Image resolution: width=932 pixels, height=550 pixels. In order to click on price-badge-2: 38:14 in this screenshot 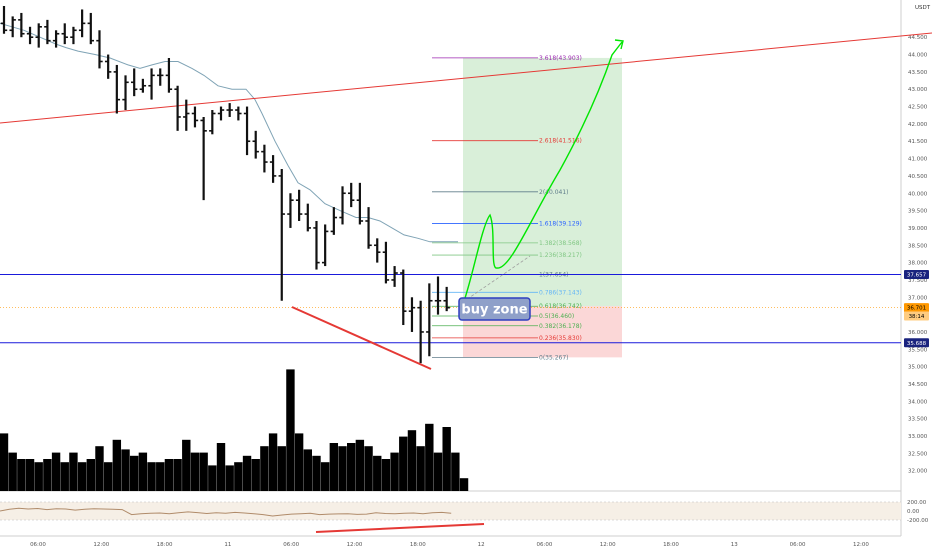, I will do `click(916, 316)`.